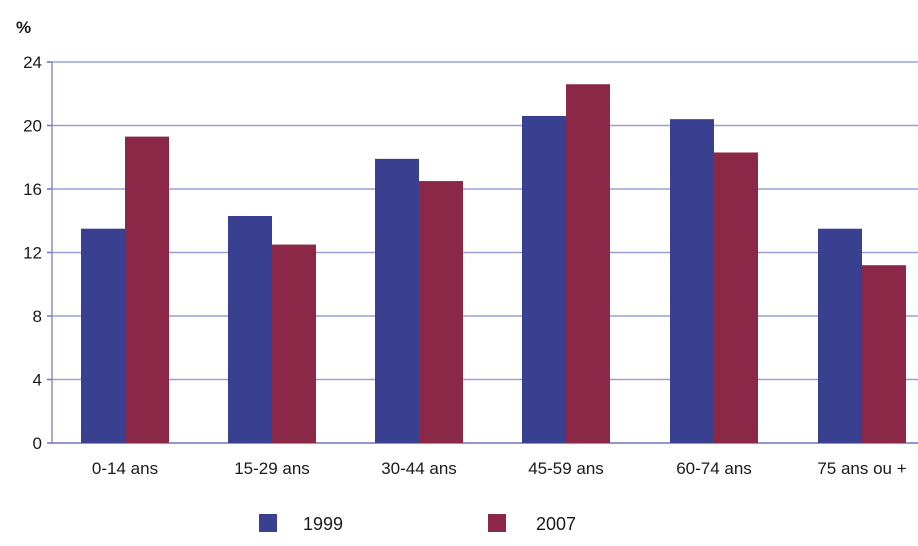 The height and width of the screenshot is (546, 918). Describe the element at coordinates (32, 62) in the screenshot. I see `y-tick-label: 24` at that location.